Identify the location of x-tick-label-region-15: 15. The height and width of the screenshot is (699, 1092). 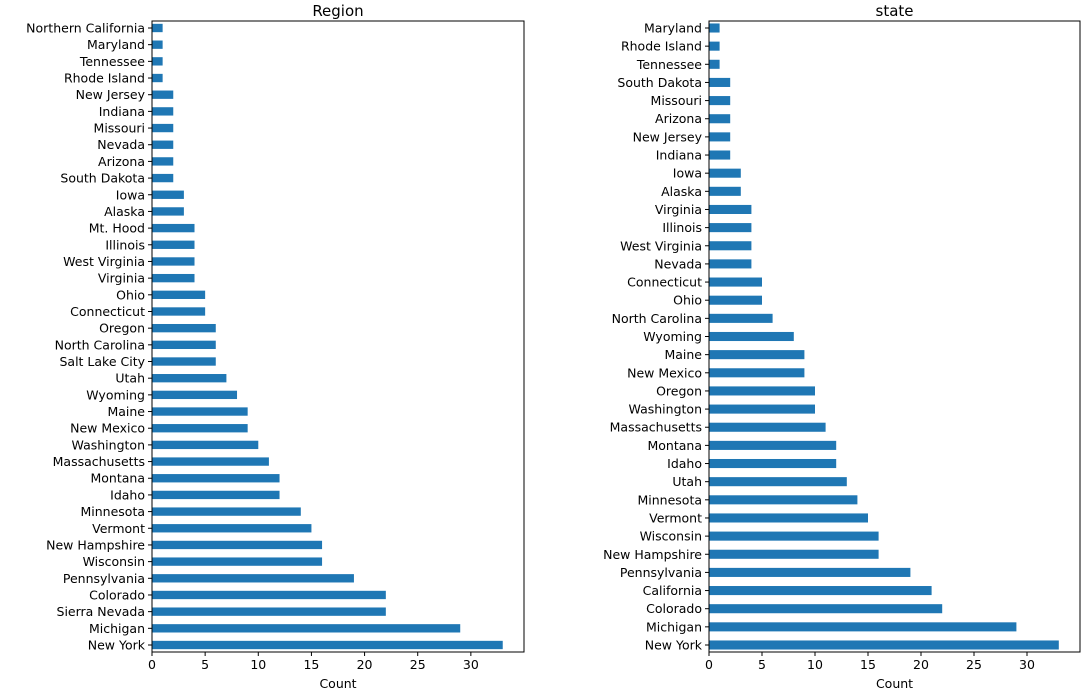
(311, 664).